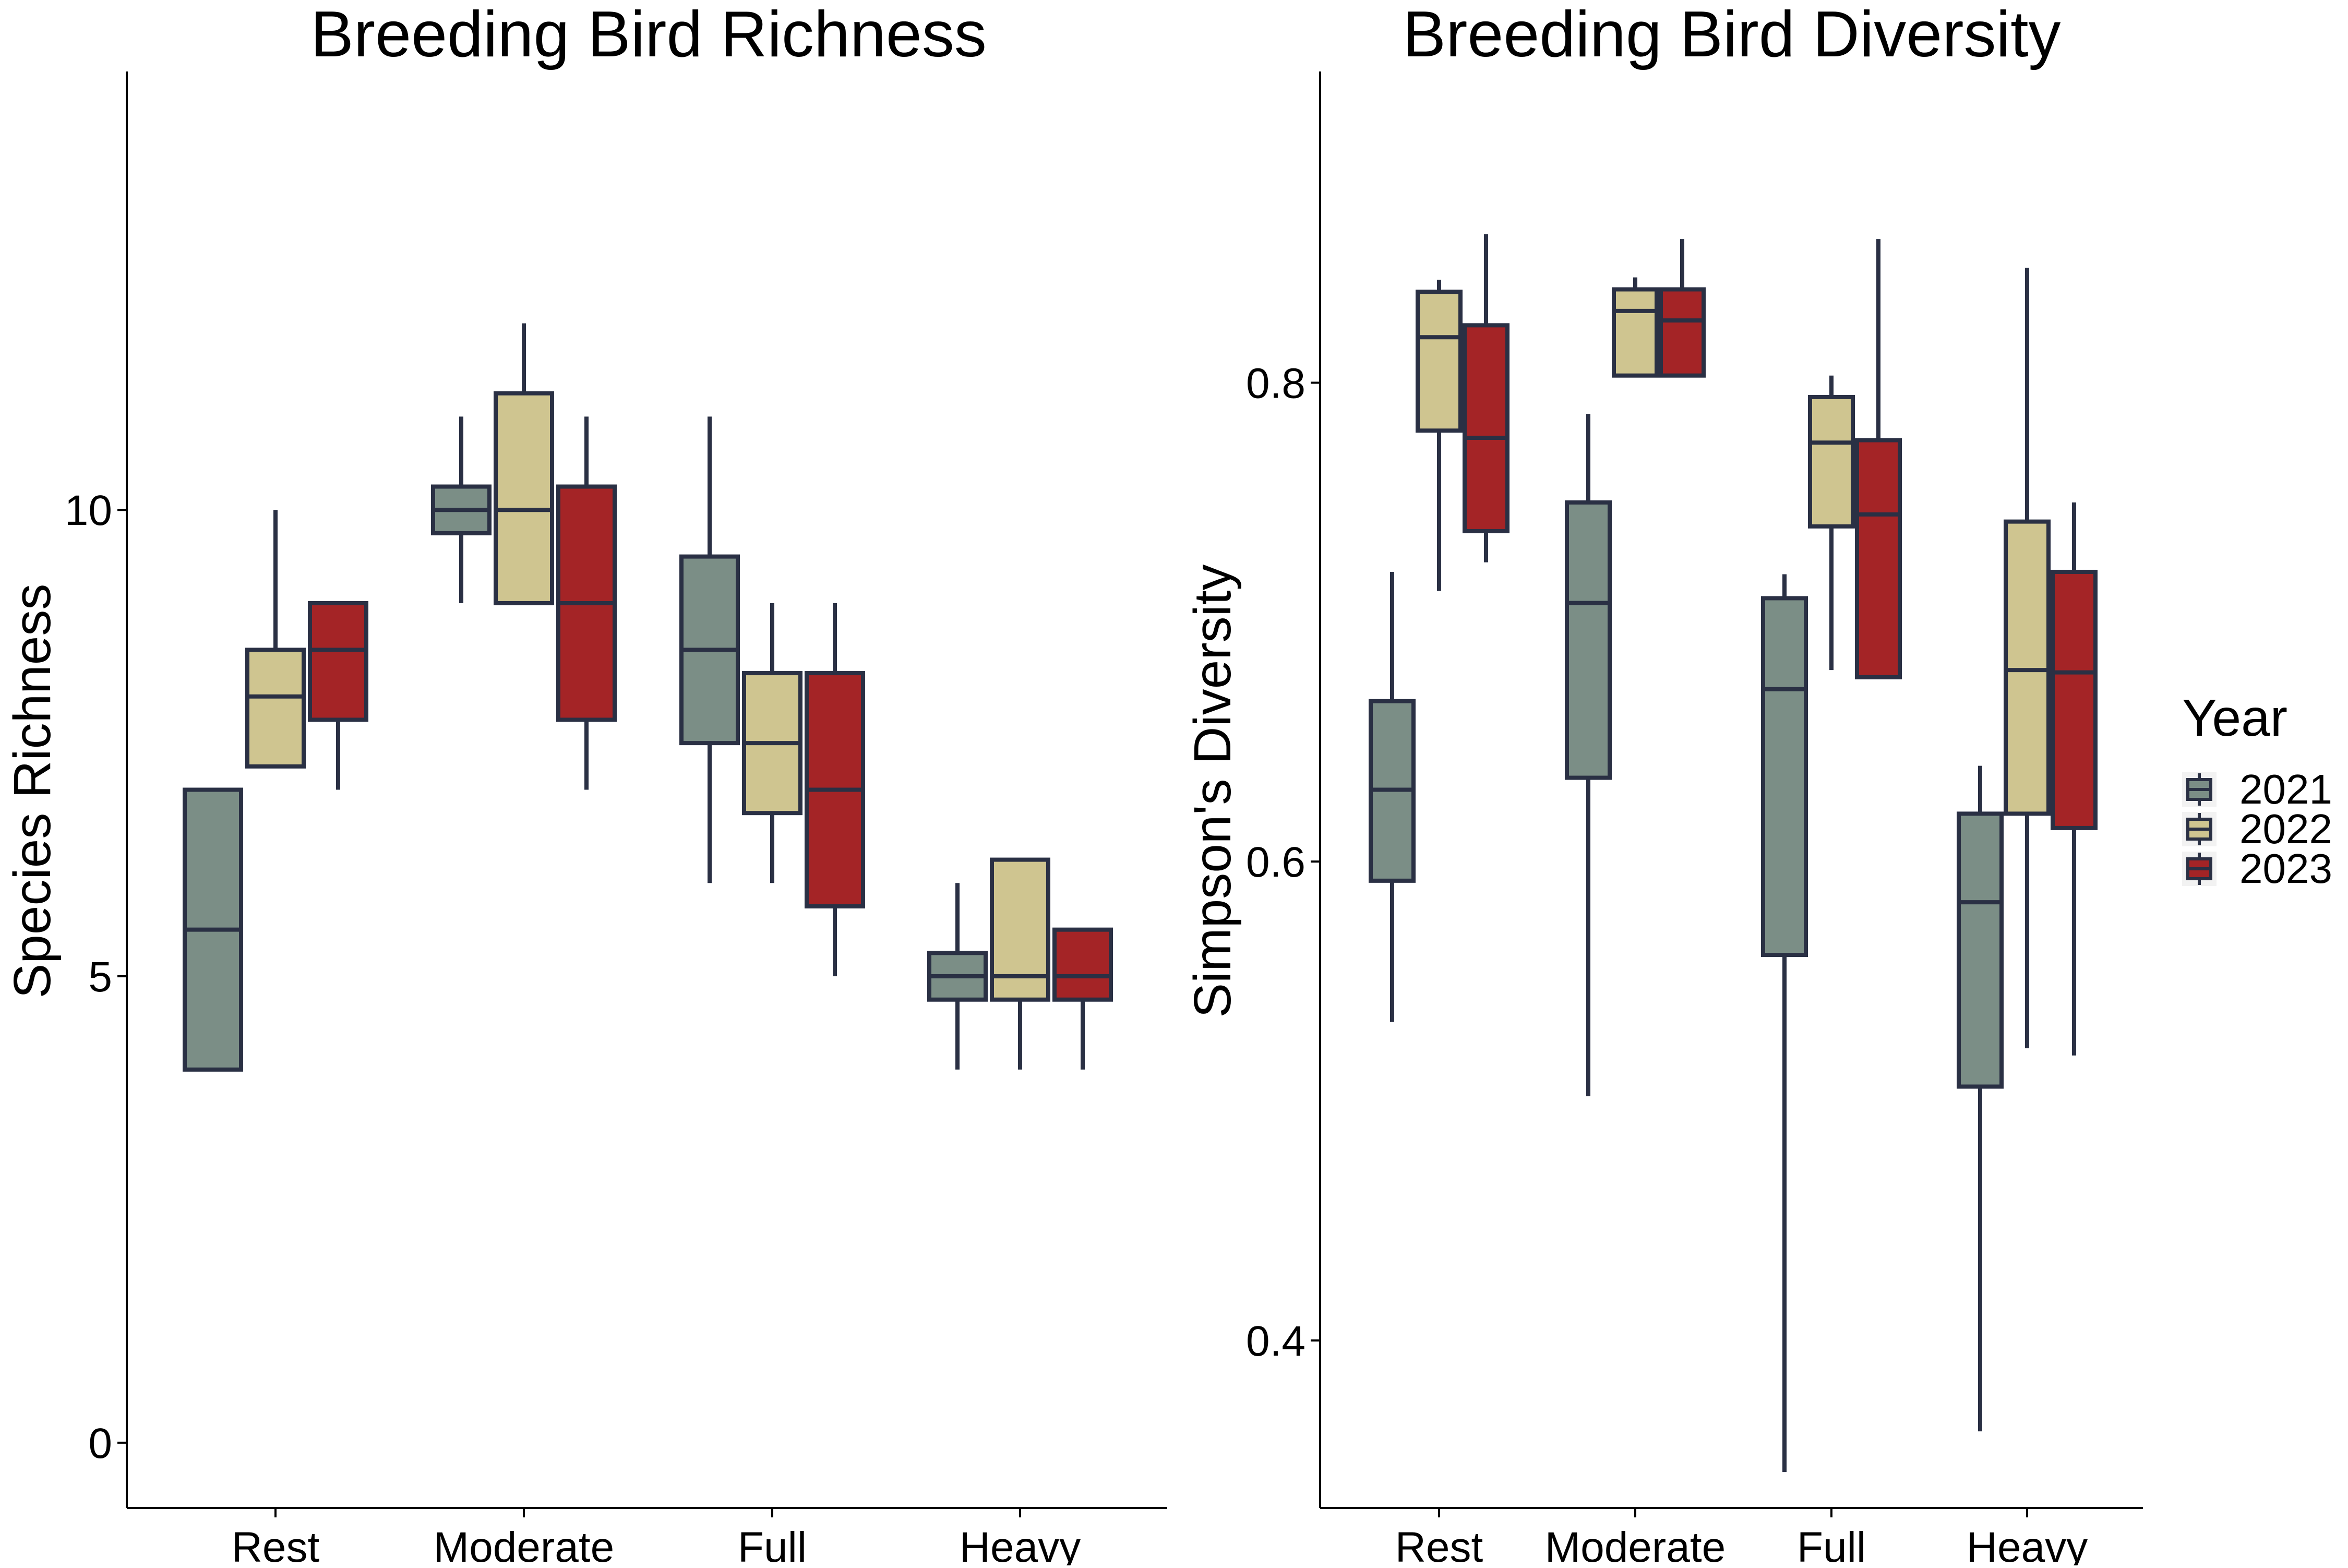  I want to click on legend-item-2022: 2022, so click(2257, 829).